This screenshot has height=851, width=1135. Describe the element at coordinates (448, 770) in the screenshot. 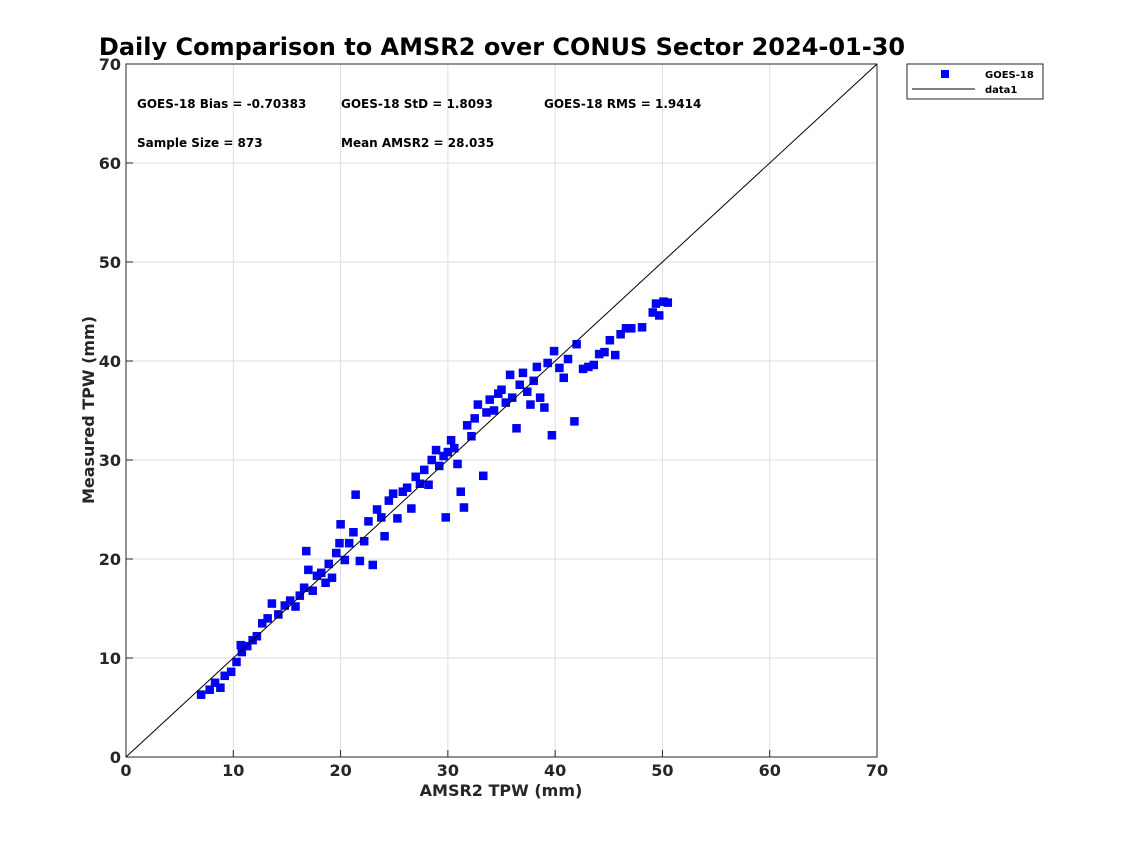

I see `x-tick-label: 30` at that location.